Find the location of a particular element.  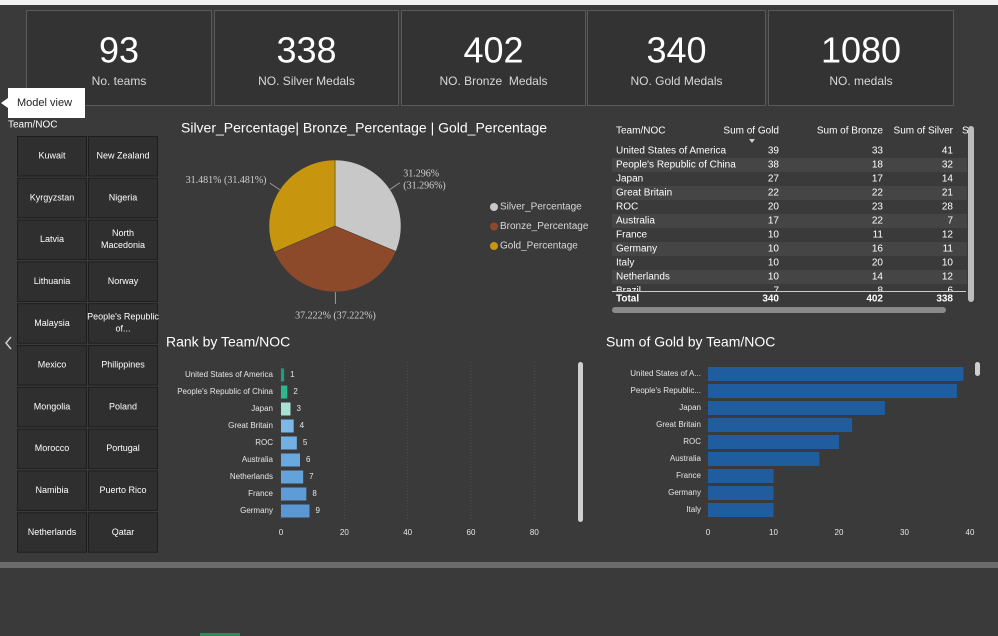

slicer-item-label: Netherlands is located at coordinates (52, 532).